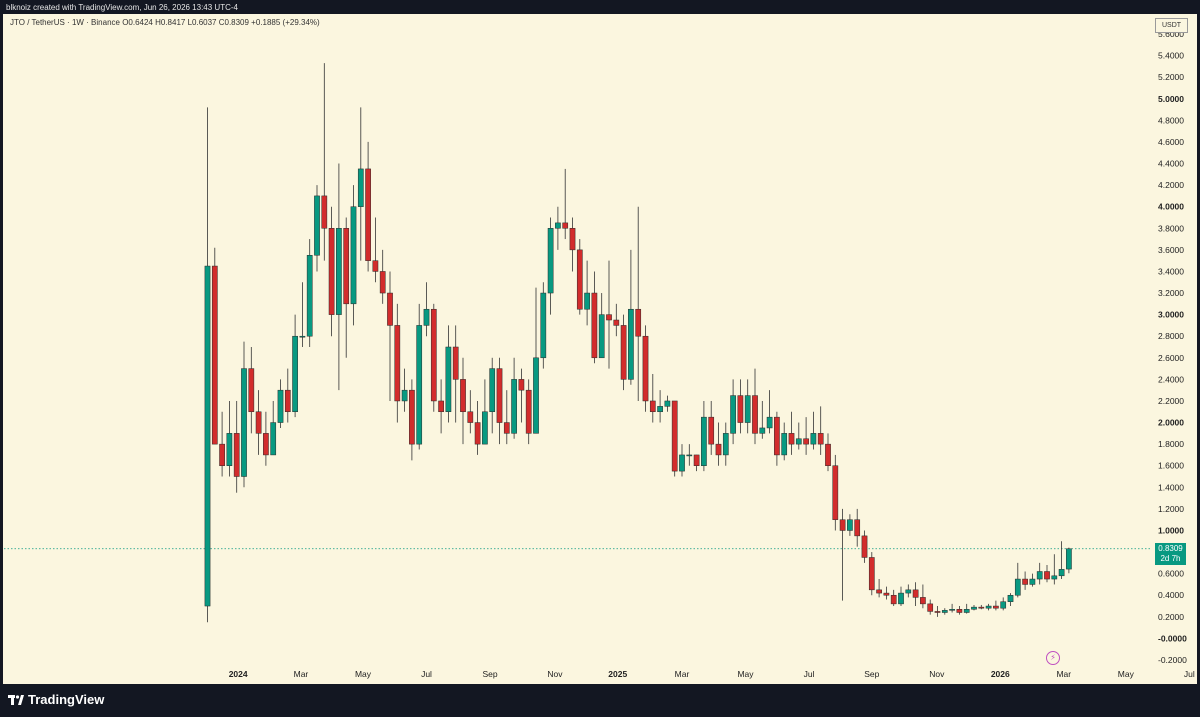 This screenshot has height=717, width=1200. Describe the element at coordinates (1171, 25) in the screenshot. I see `currency-selector: USDT` at that location.